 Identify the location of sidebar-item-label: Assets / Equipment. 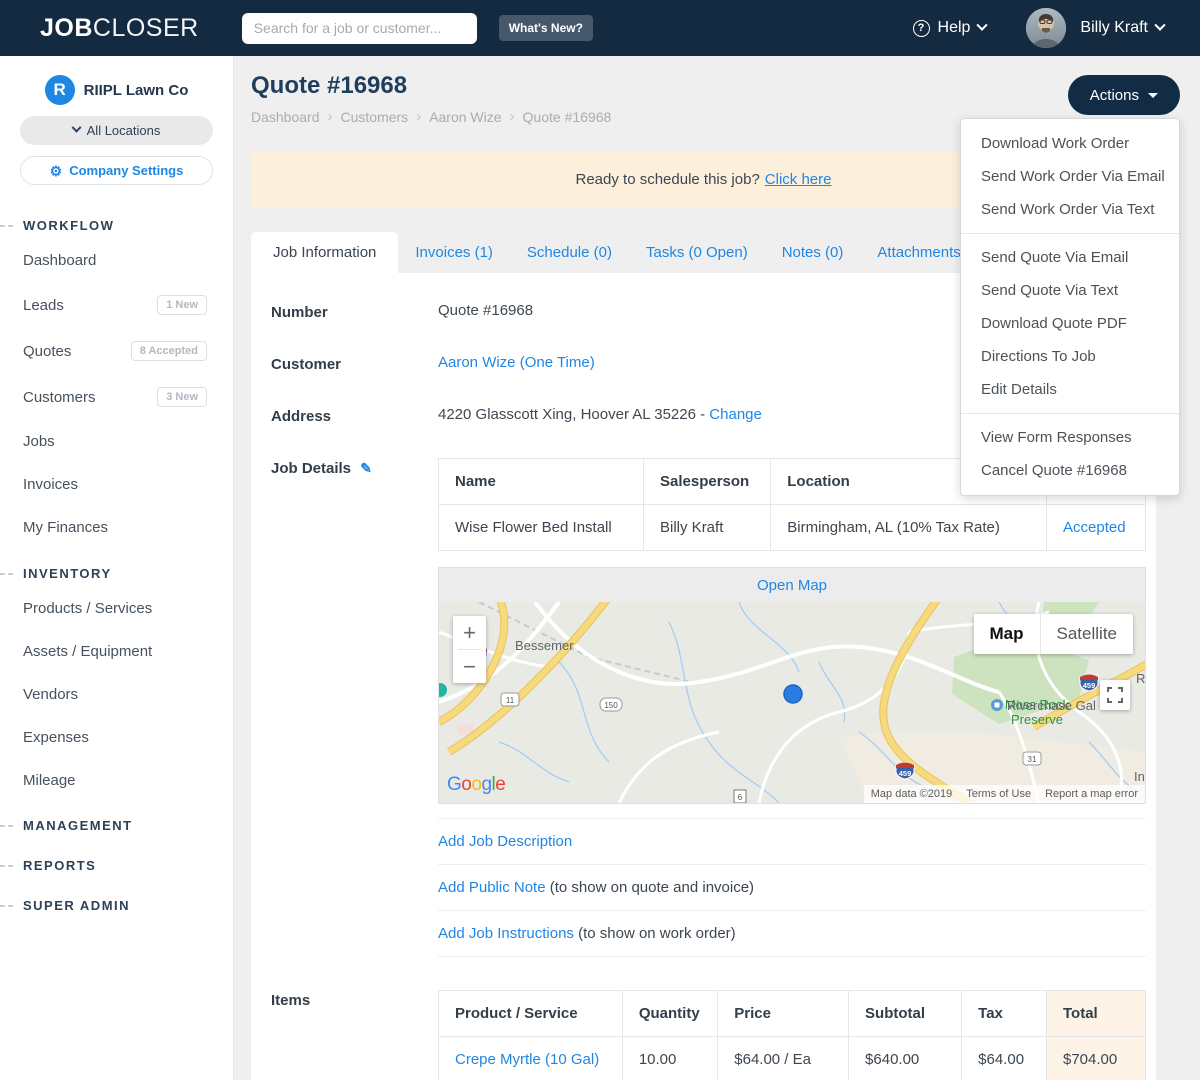
(88, 651).